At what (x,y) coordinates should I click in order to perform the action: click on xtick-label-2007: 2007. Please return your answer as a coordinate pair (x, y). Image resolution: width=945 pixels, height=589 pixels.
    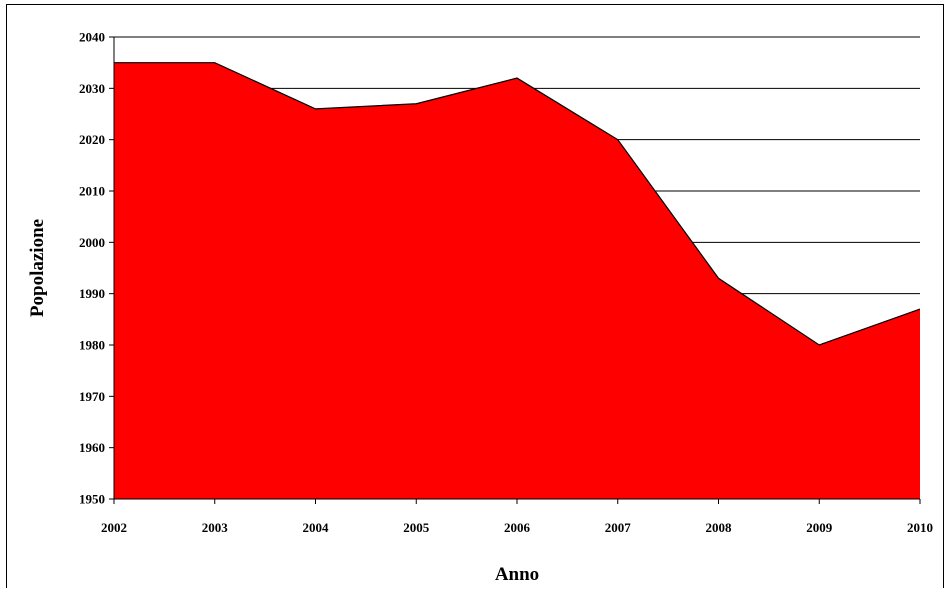
    Looking at the image, I should click on (618, 527).